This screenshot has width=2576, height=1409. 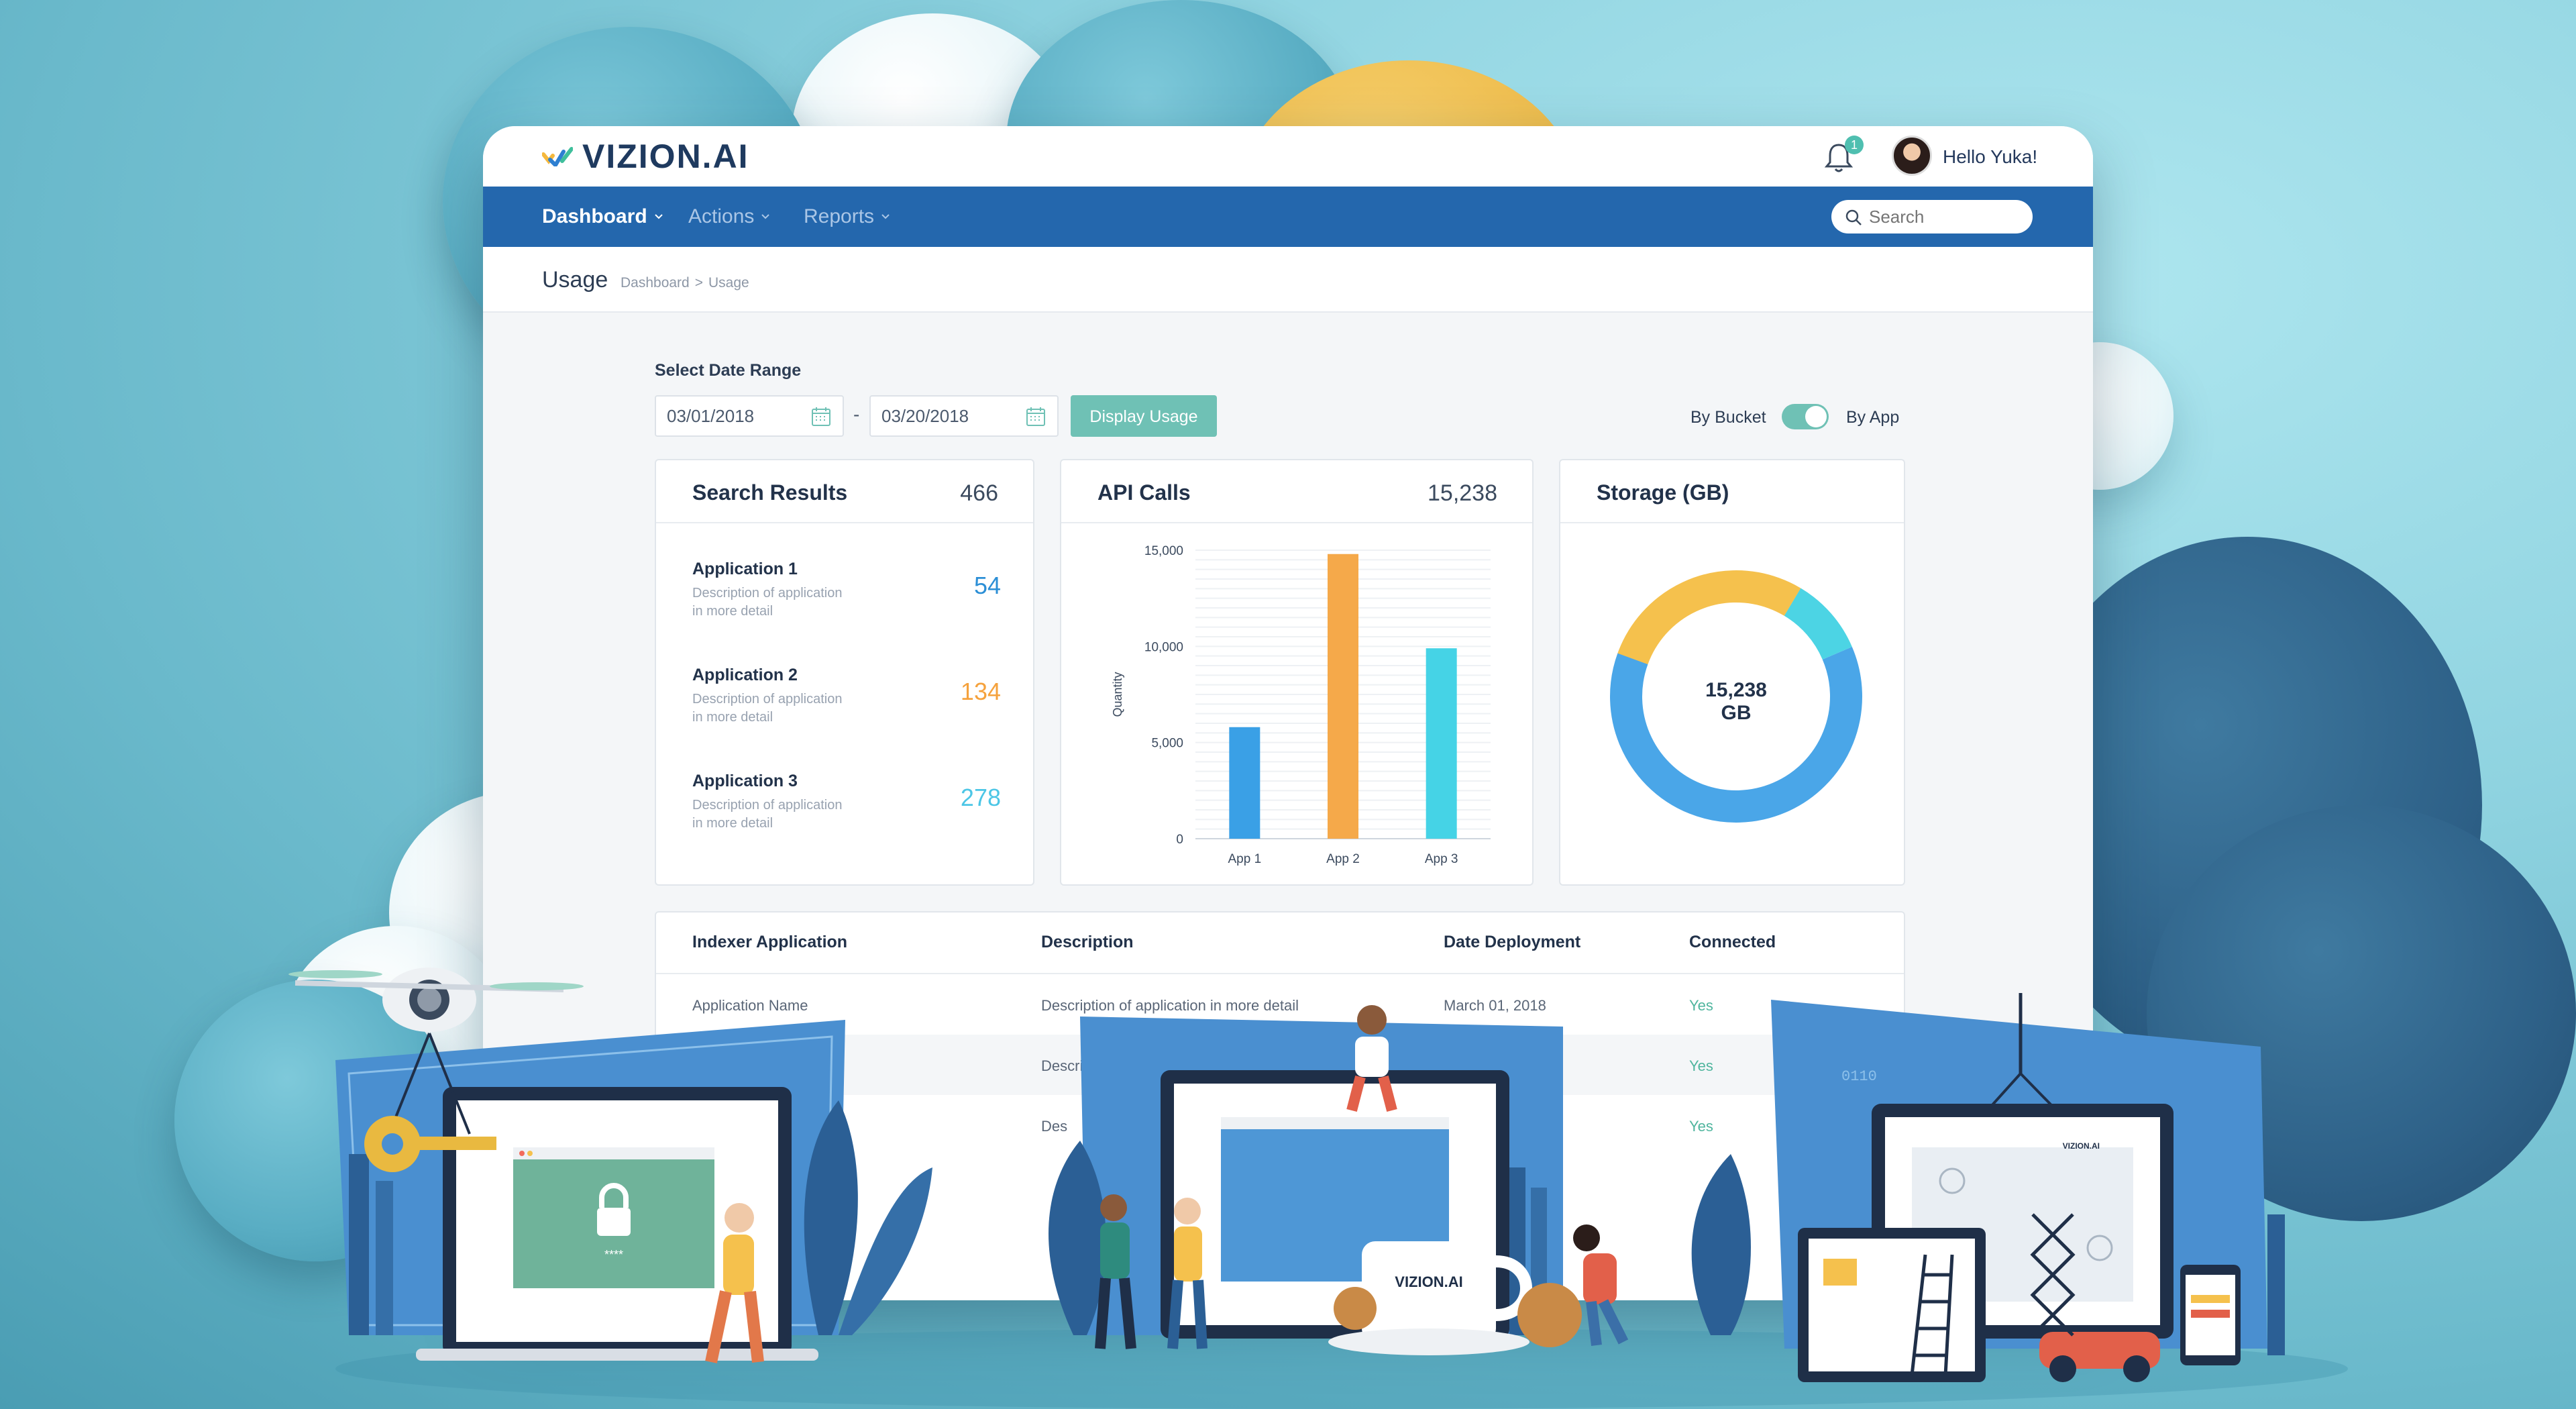 What do you see at coordinates (770, 492) in the screenshot?
I see `panel-title: Search Results` at bounding box center [770, 492].